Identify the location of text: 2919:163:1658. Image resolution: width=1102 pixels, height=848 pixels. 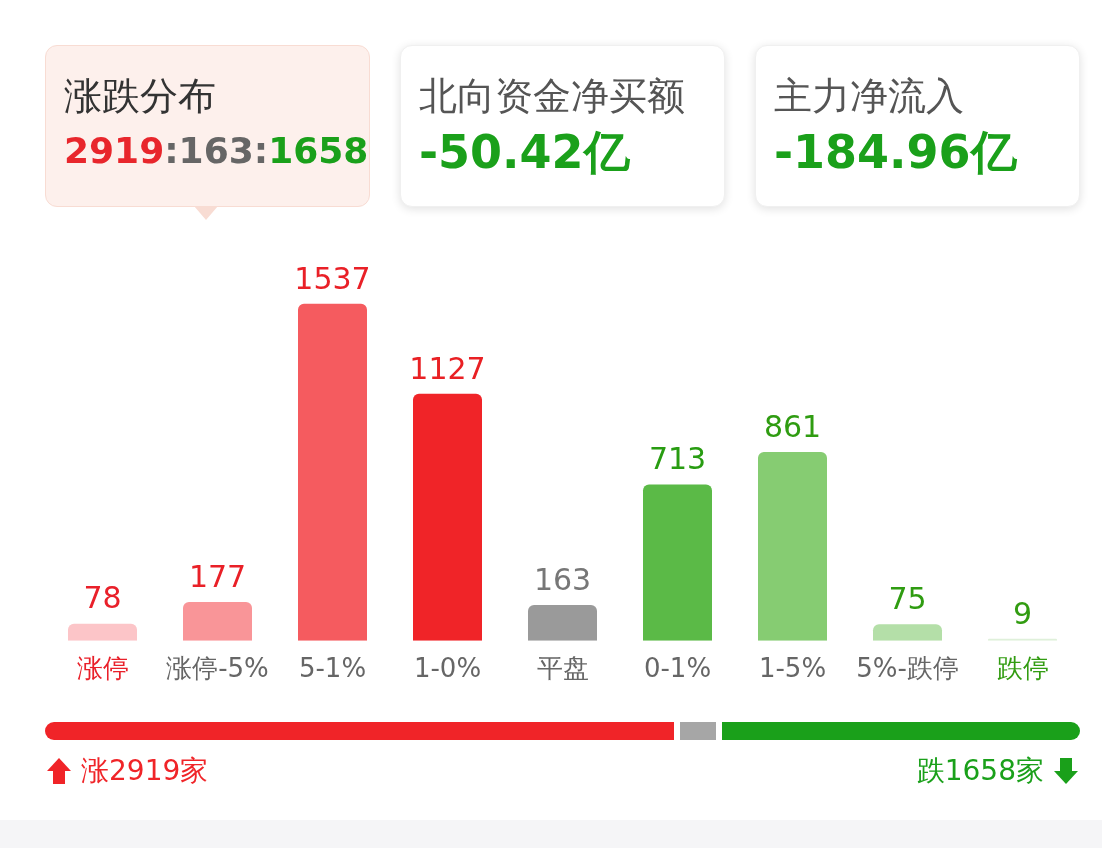
(216, 150).